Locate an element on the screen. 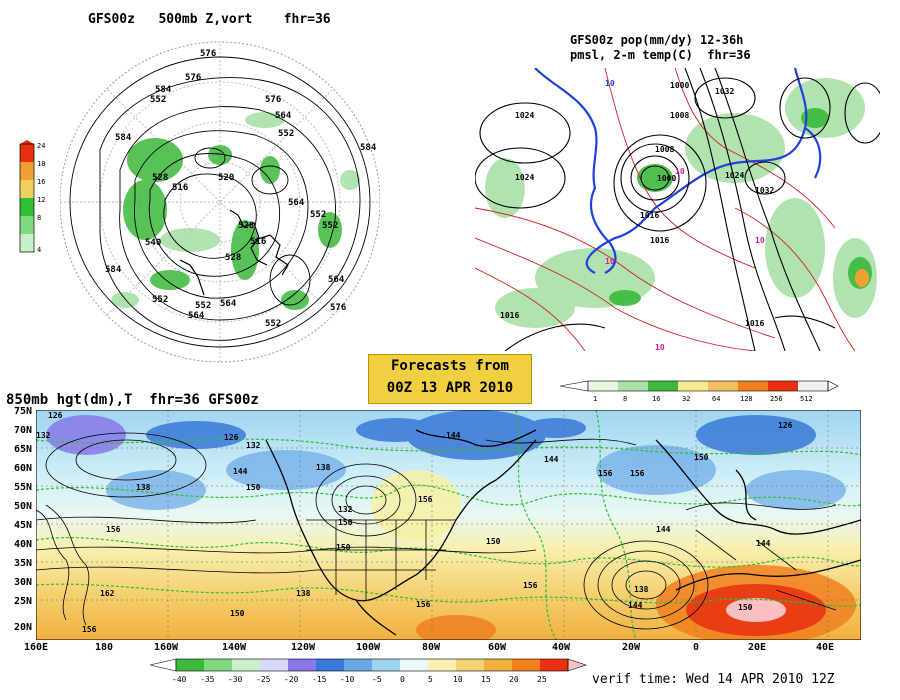 This screenshot has height=700, width=900. lon-label: 120W is located at coordinates (303, 647).